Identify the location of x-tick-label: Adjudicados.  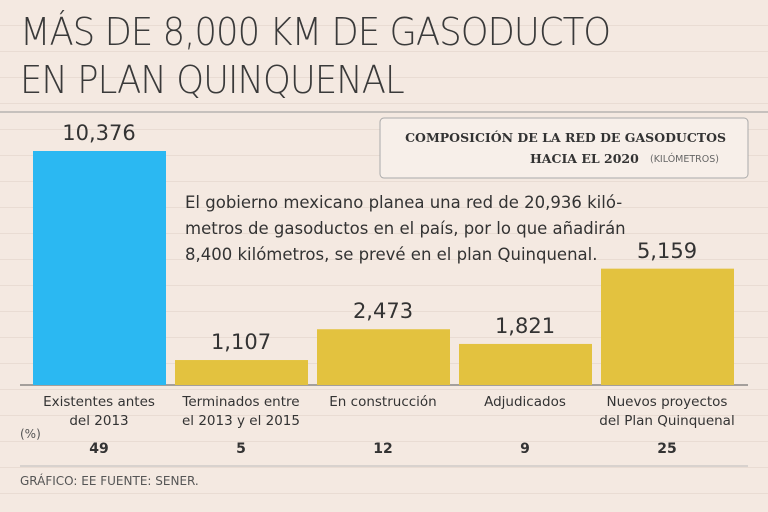
(525, 402).